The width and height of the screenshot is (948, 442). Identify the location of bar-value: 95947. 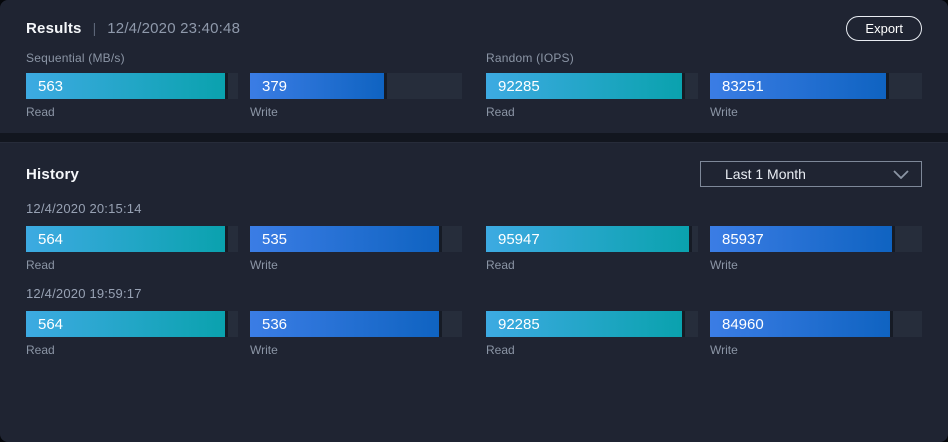
(519, 239).